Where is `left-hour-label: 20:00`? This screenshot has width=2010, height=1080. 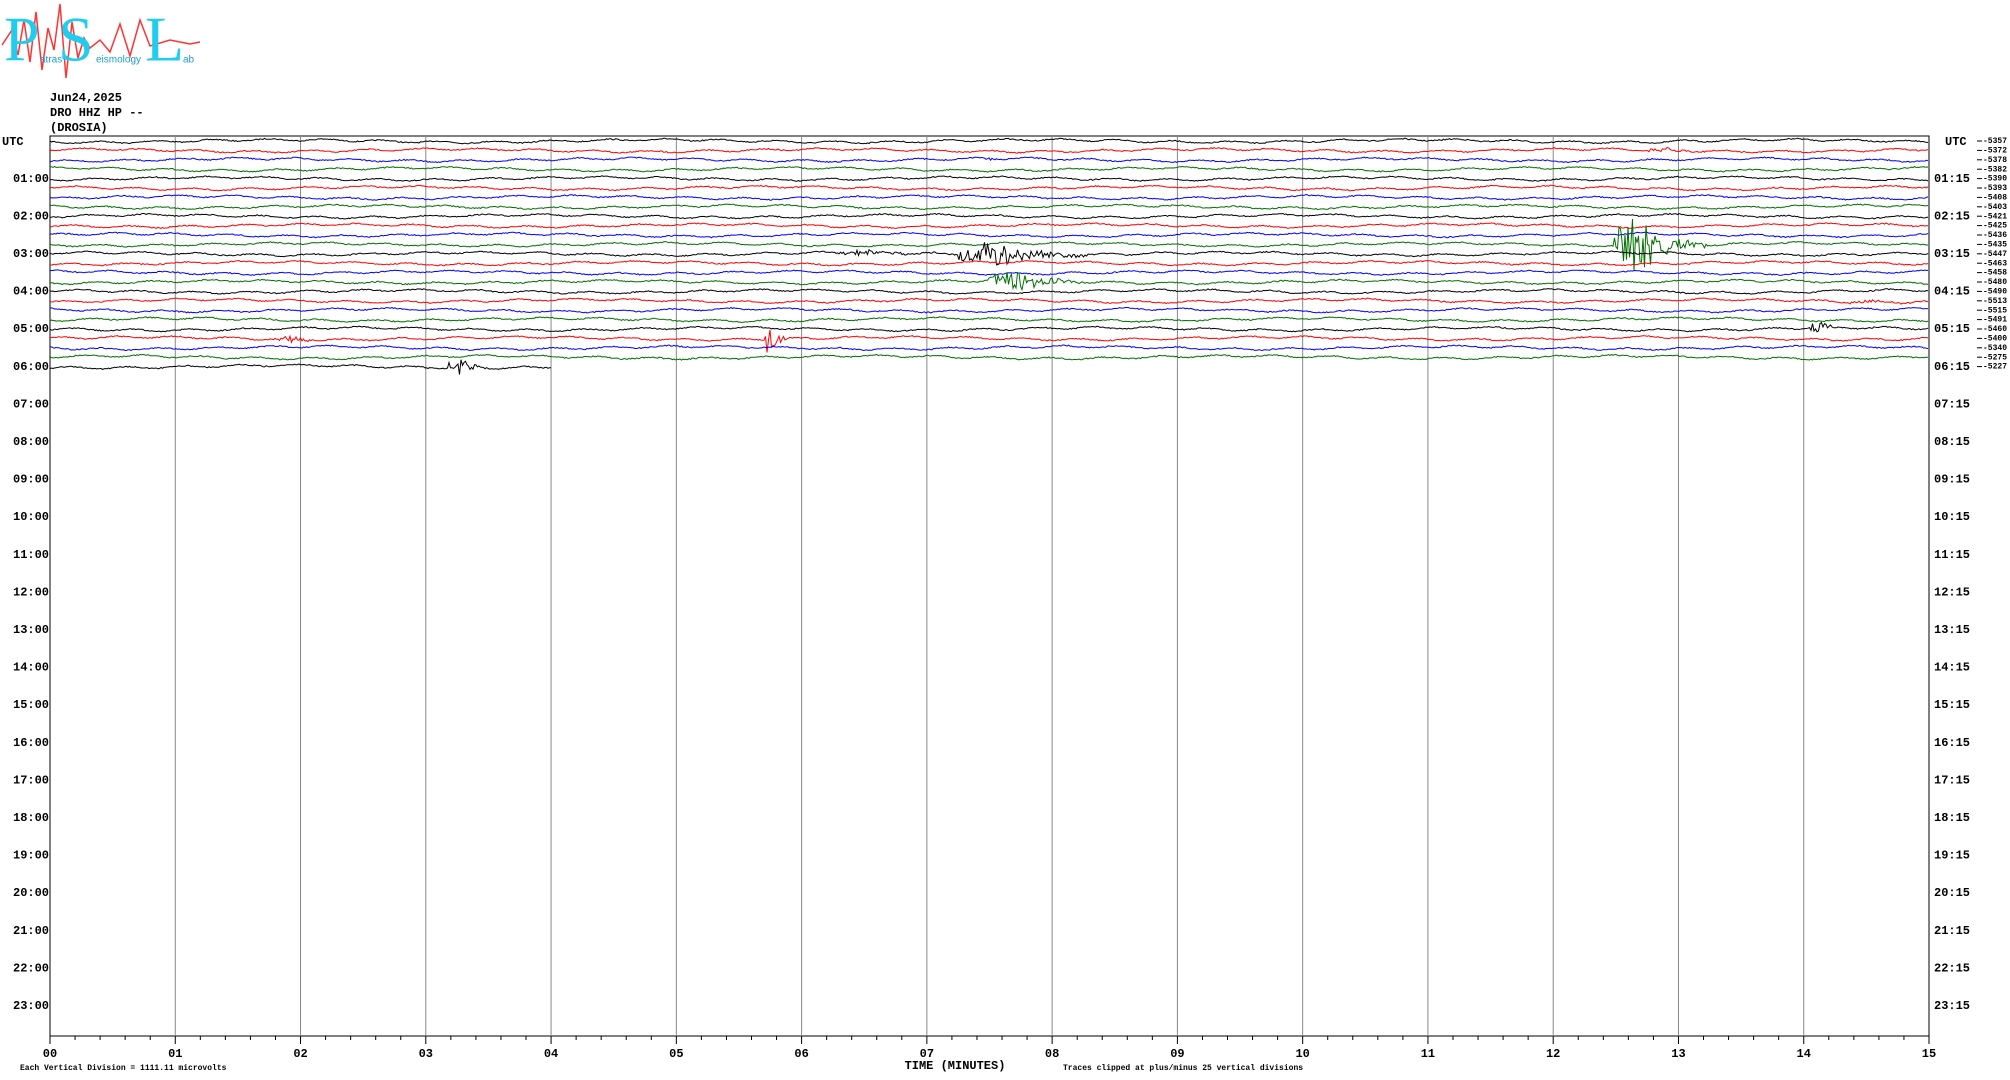 left-hour-label: 20:00 is located at coordinates (31, 893).